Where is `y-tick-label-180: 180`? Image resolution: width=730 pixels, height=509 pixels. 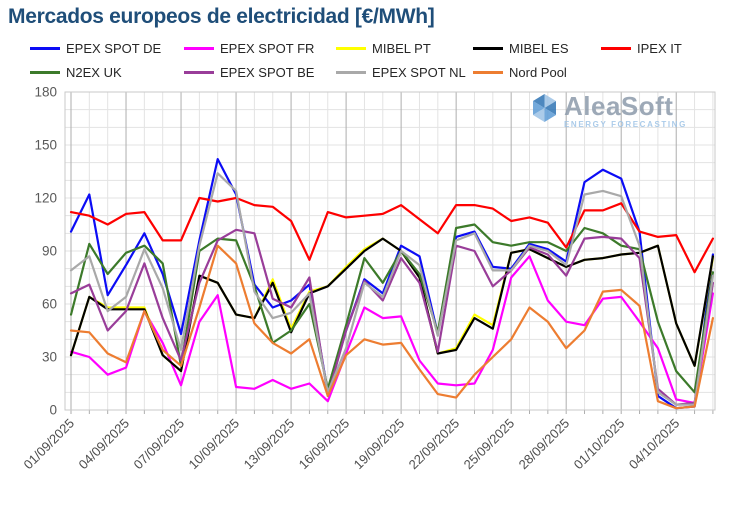 y-tick-label-180: 180 is located at coordinates (45, 92).